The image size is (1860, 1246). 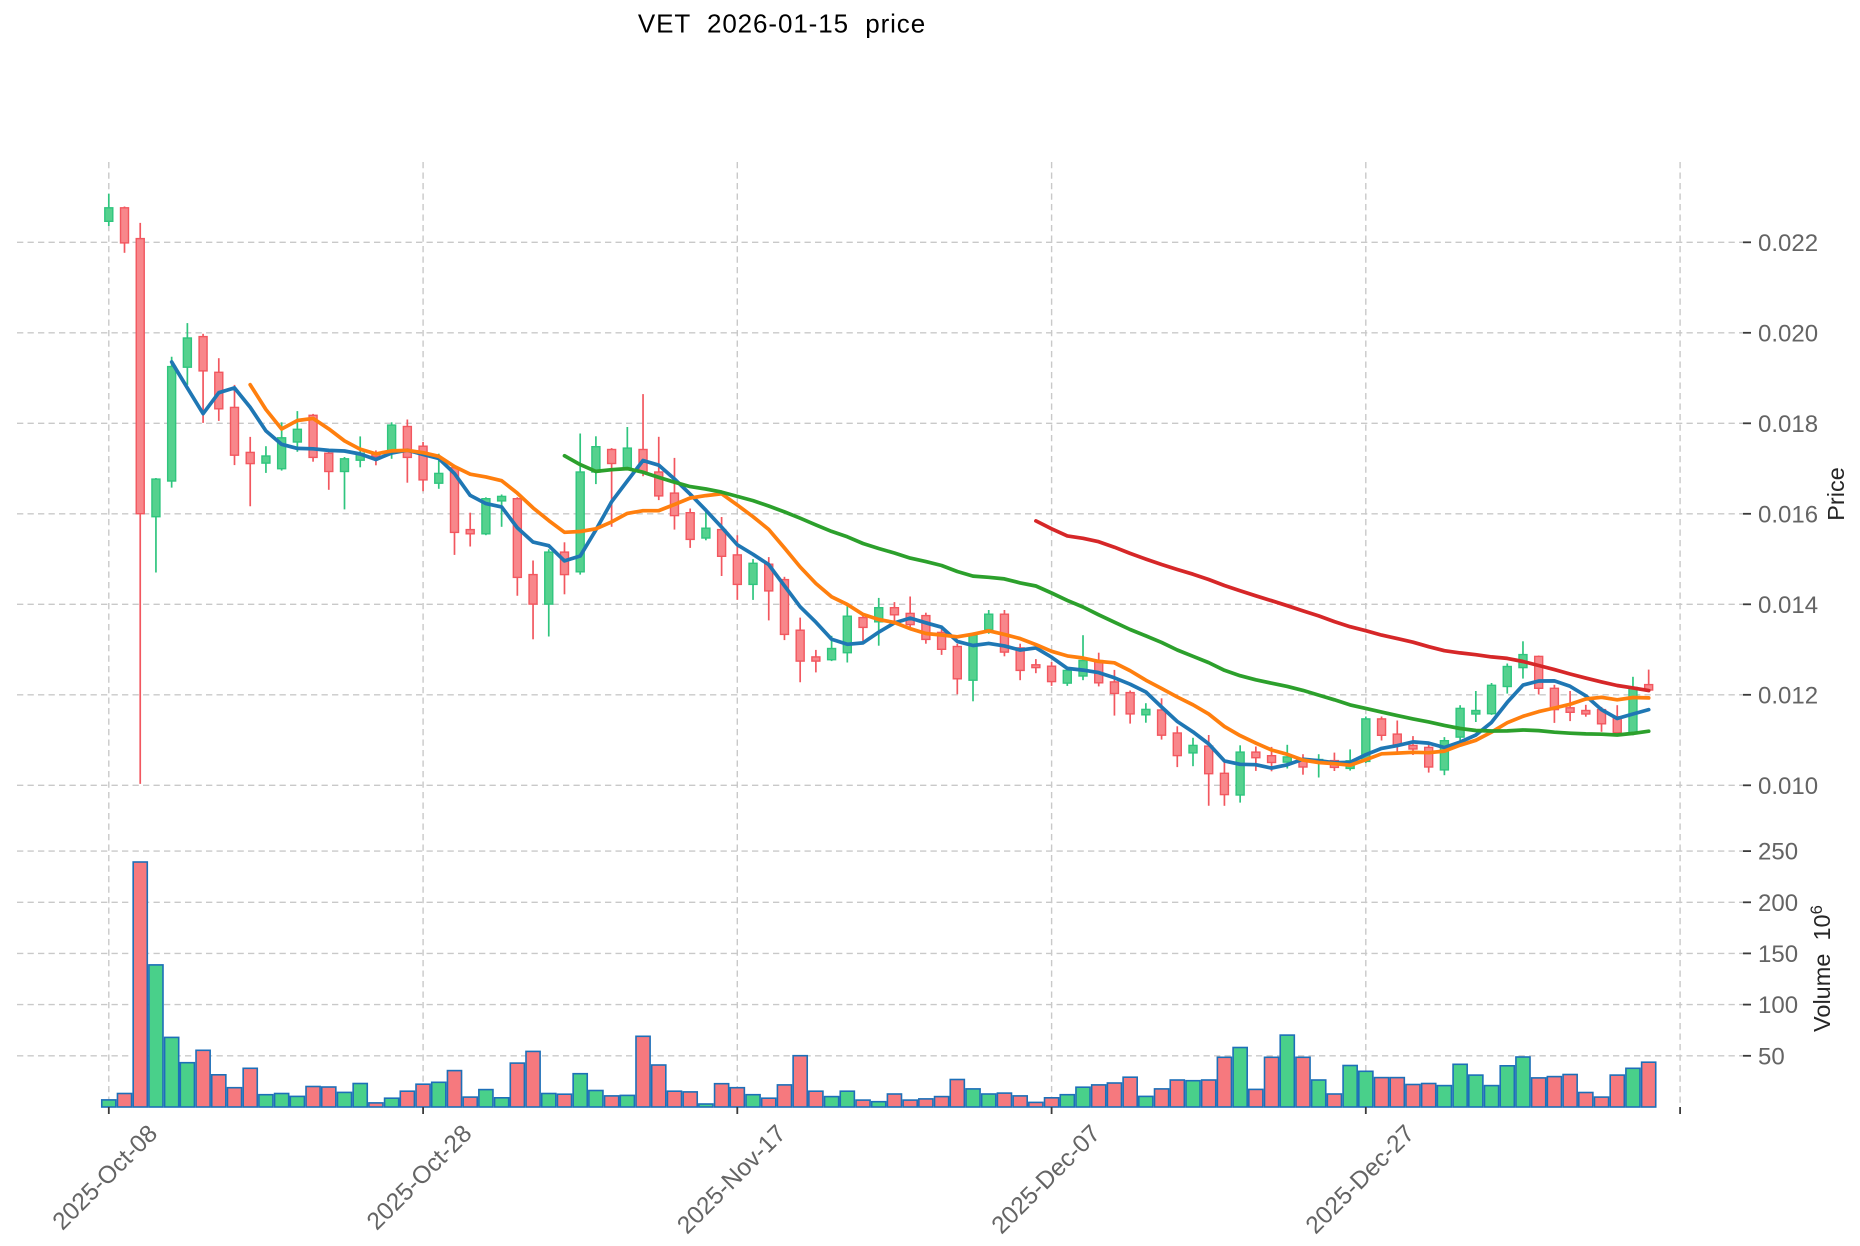 I want to click on svg-text: 100, so click(x=1778, y=1005).